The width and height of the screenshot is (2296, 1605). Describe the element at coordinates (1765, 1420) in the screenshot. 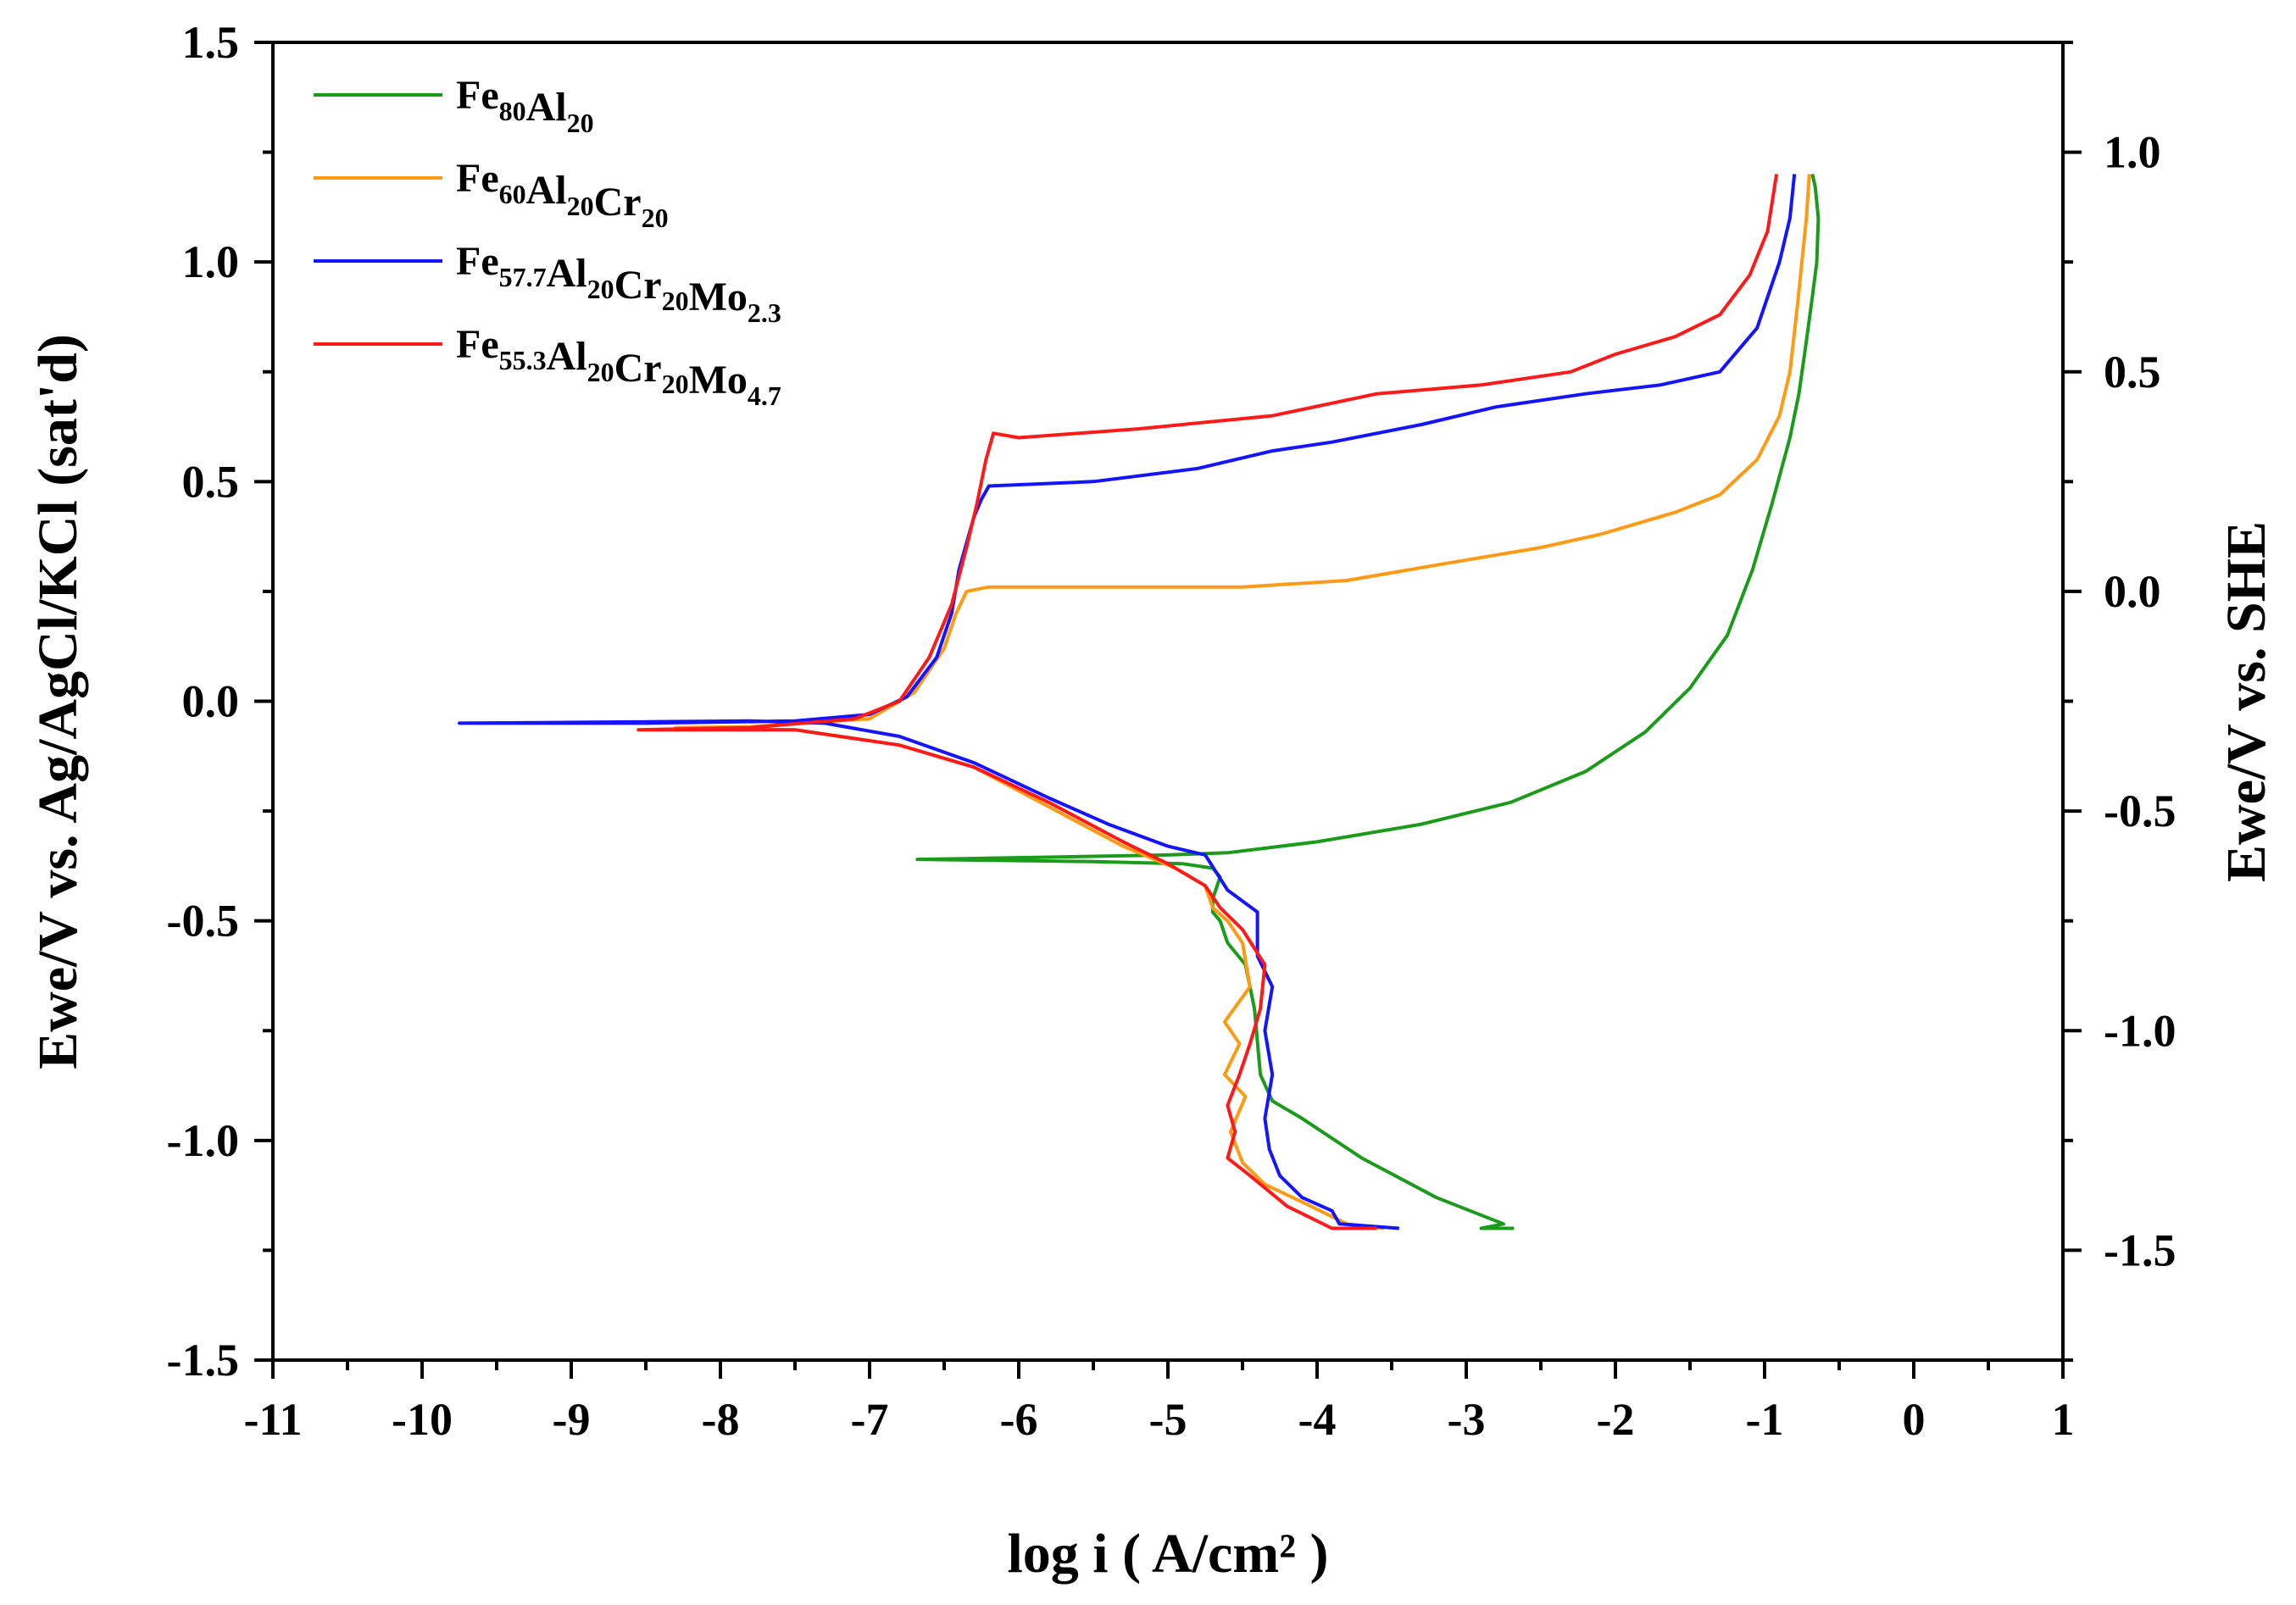

I see `x-tick-label: -1` at that location.